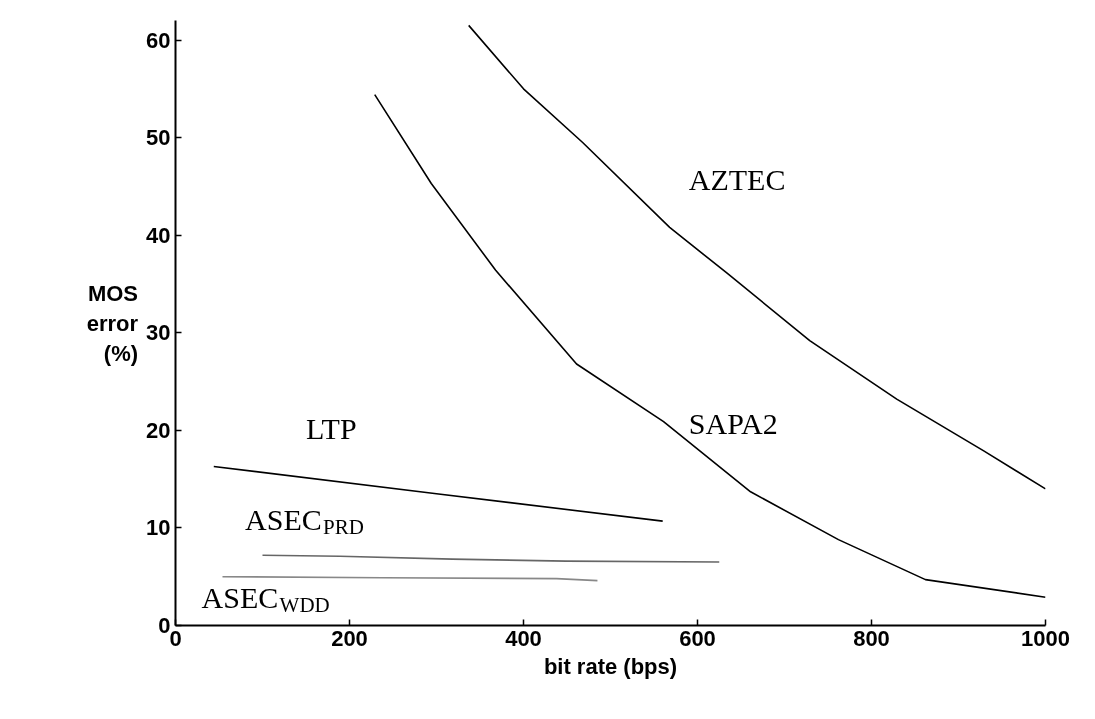 The image size is (1095, 719). What do you see at coordinates (349, 638) in the screenshot?
I see `x-tick-label: 200` at bounding box center [349, 638].